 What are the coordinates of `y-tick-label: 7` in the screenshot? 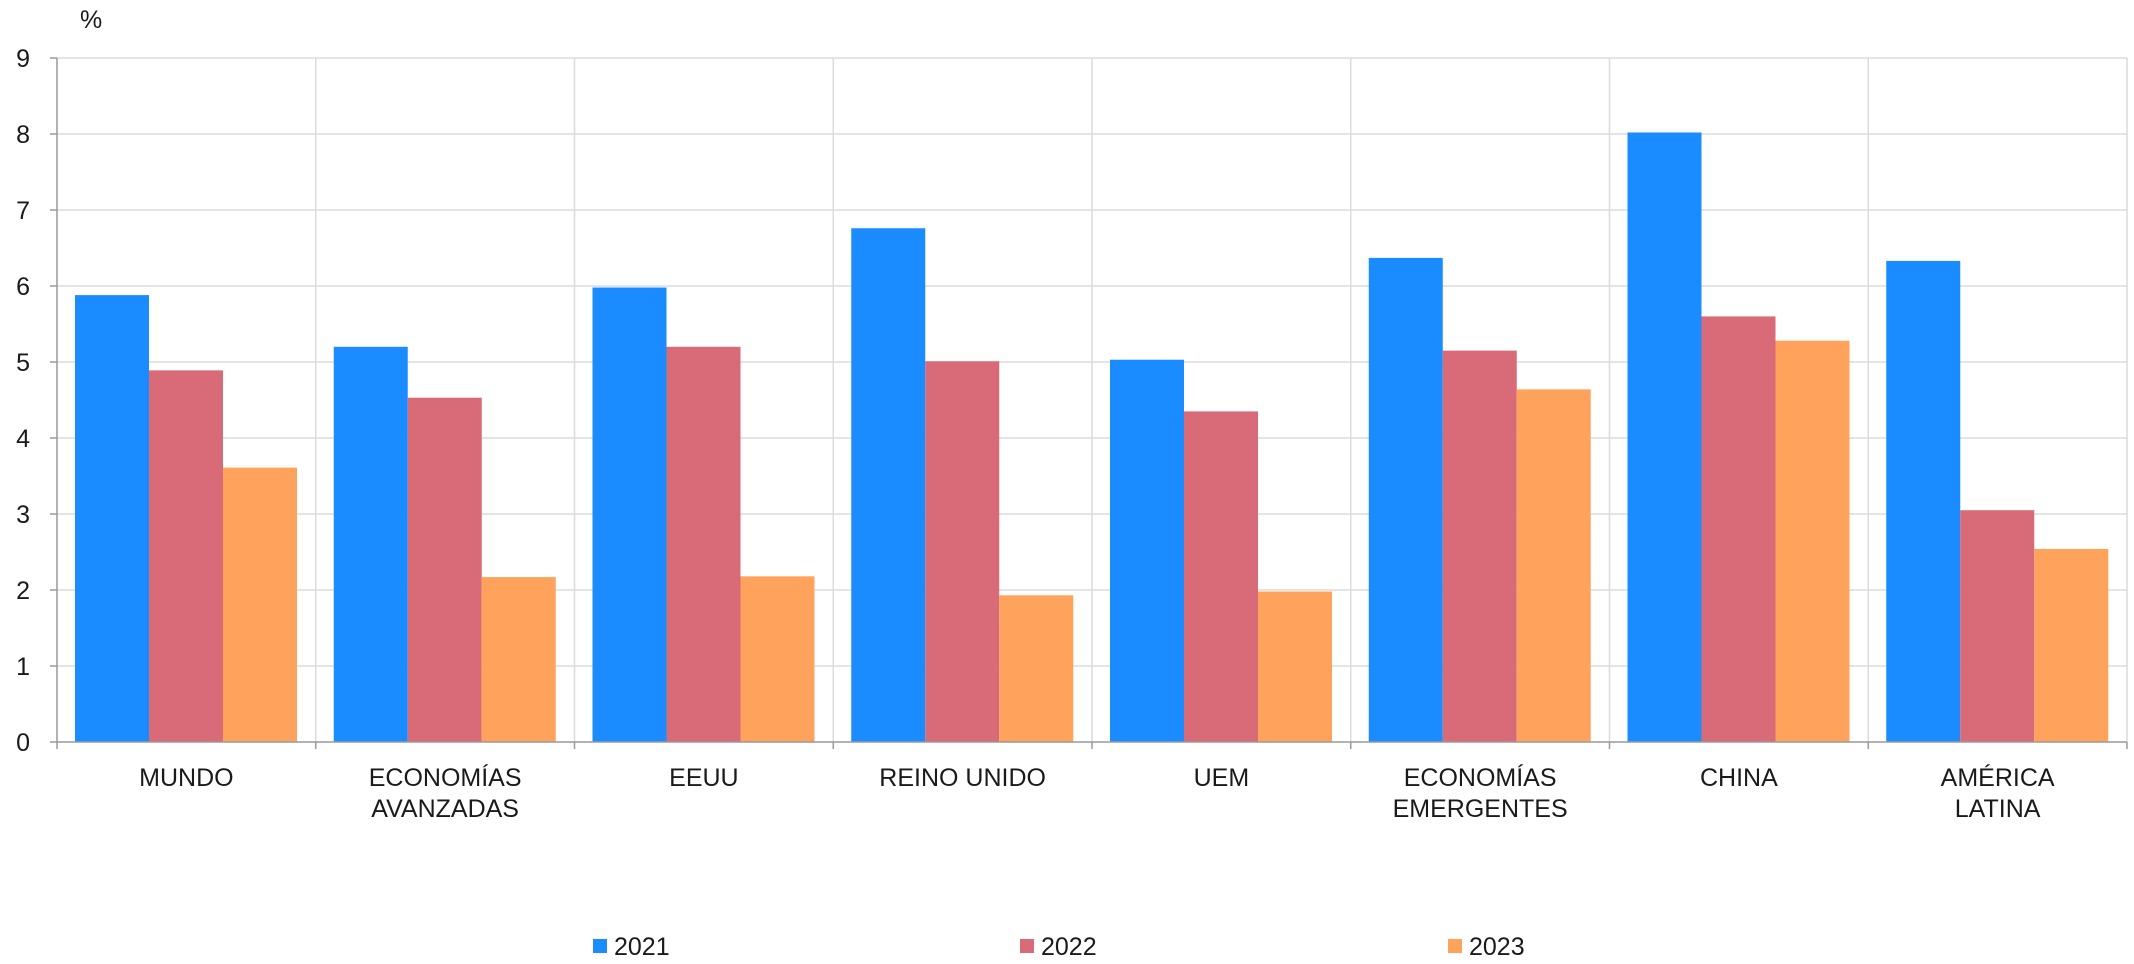 It's located at (23, 211).